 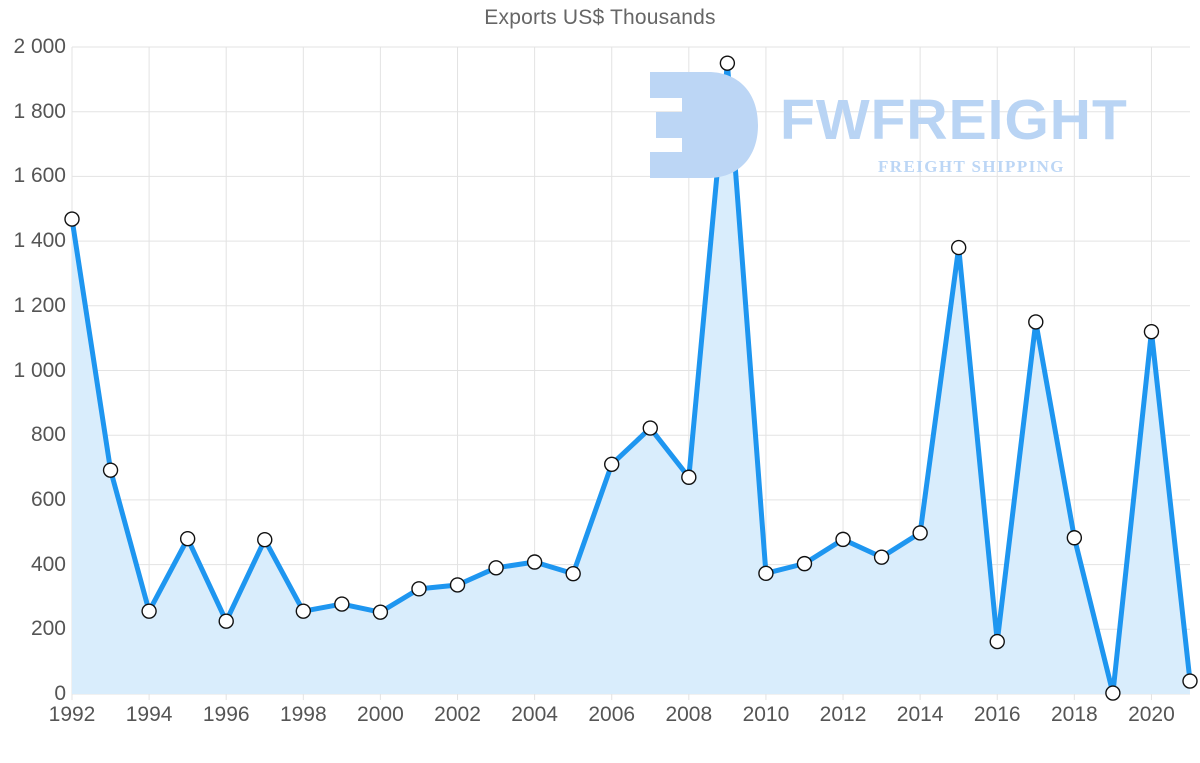 I want to click on x-axis-tick-label: 2016, so click(x=997, y=714).